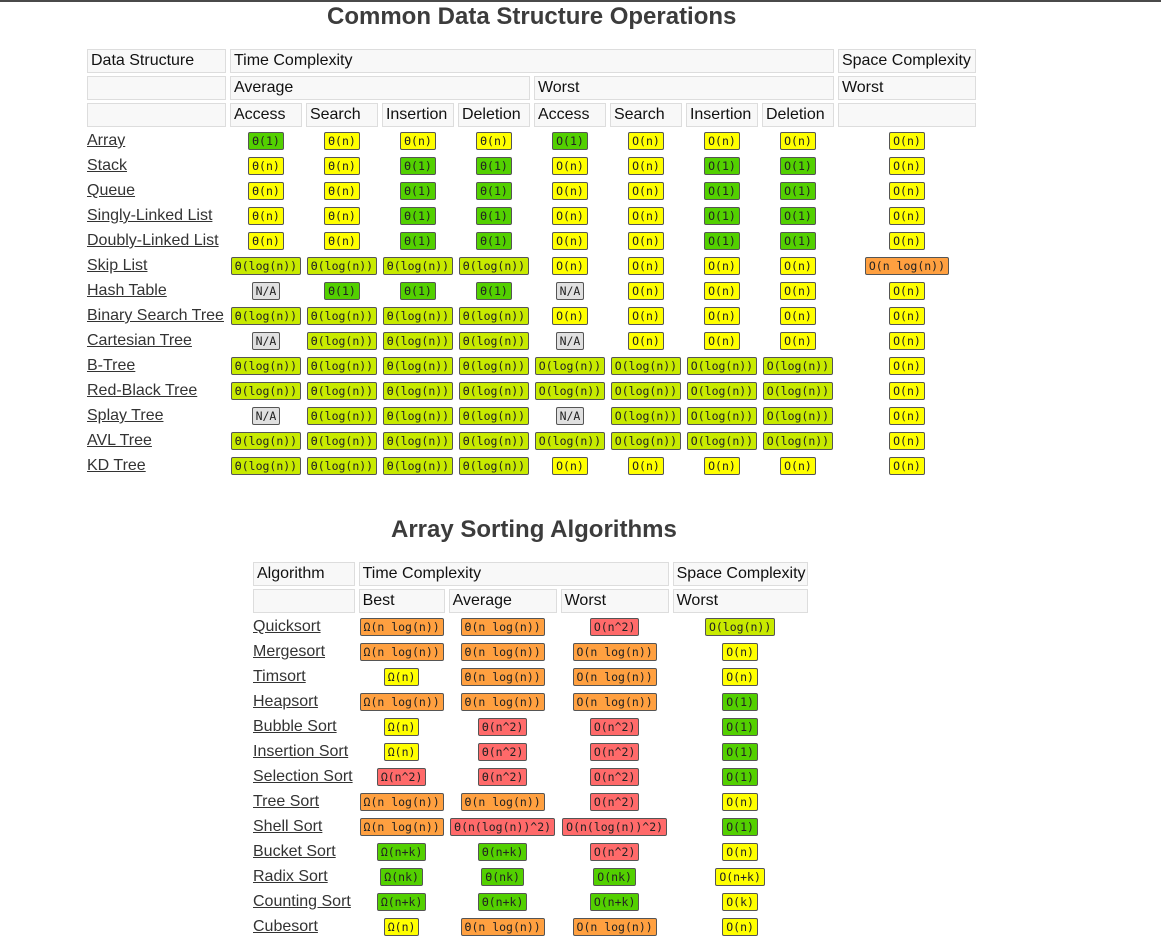  Describe the element at coordinates (119, 440) in the screenshot. I see `ds-link-avl-tree: AVL Tree` at that location.